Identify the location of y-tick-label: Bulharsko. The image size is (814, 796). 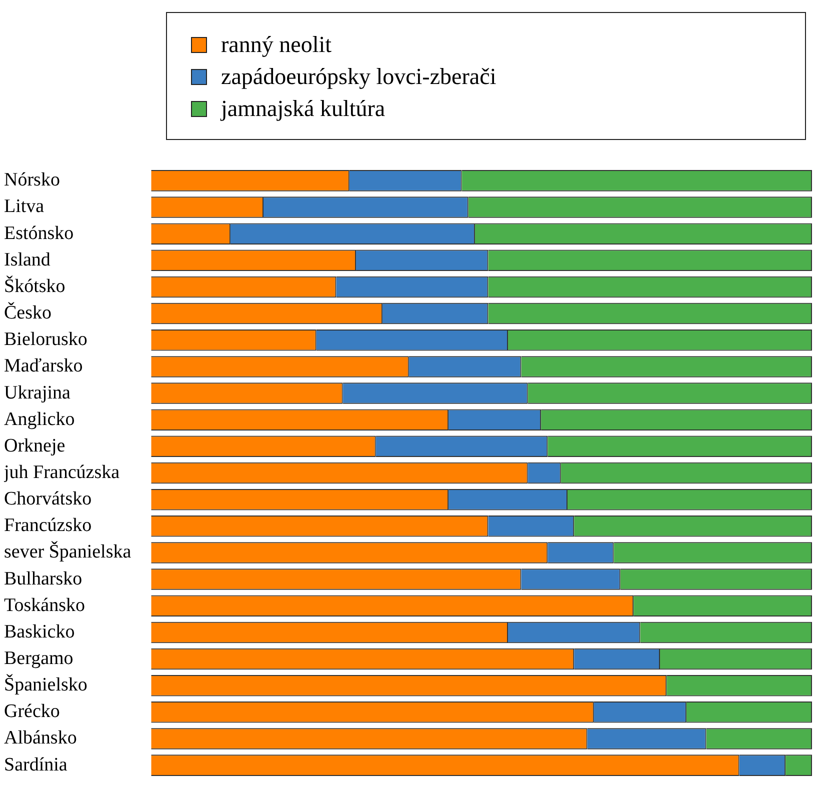
(43, 579).